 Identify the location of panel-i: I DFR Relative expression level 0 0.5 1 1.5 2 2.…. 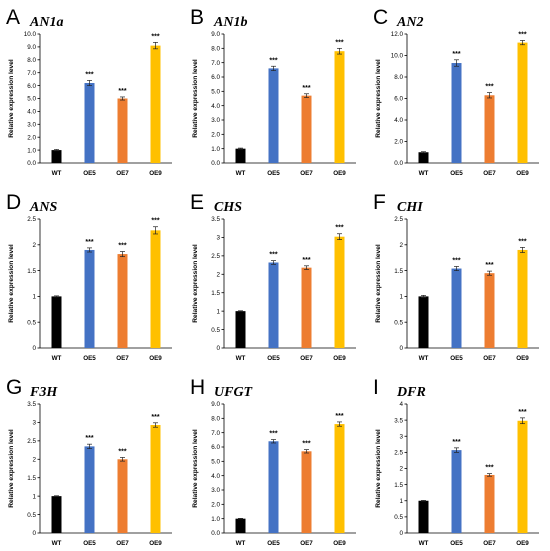
(456, 461).